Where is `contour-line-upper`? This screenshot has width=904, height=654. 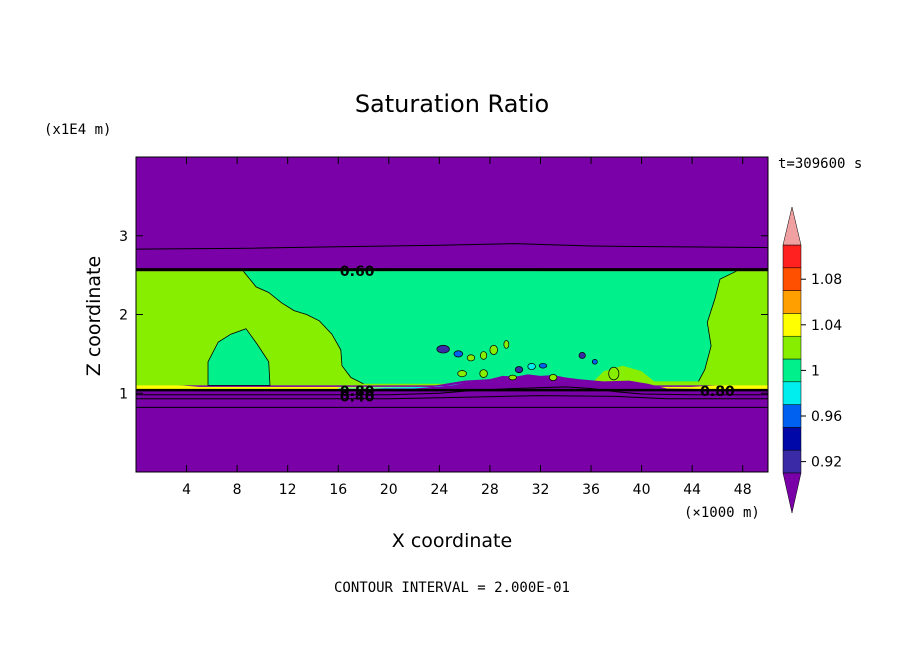
contour-line-upper is located at coordinates (452, 246).